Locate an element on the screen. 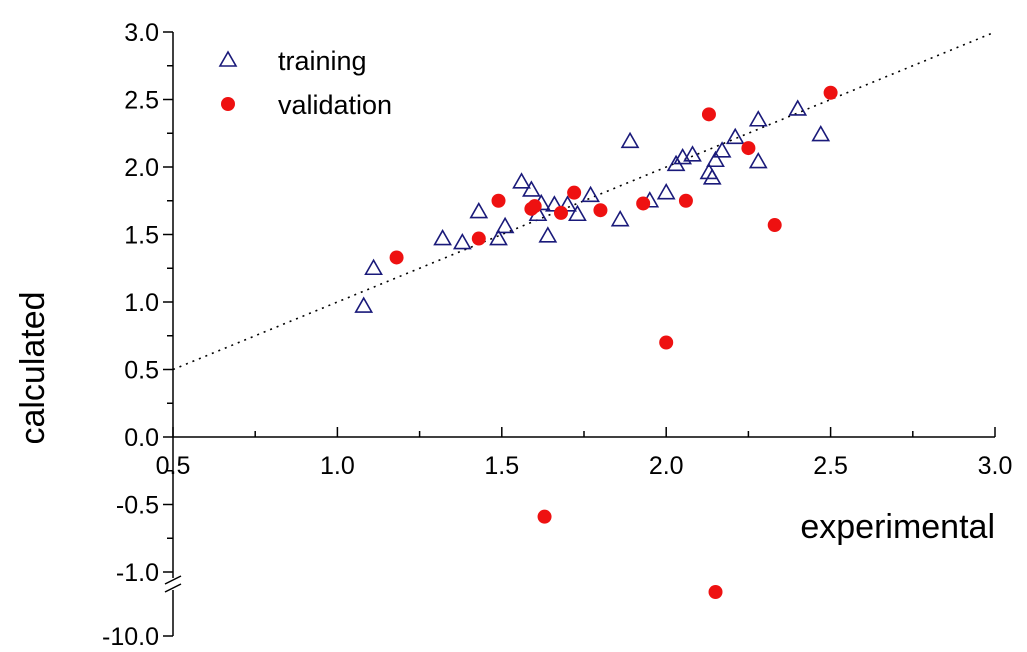  y-tick-label: -0.5 is located at coordinates (137, 506).